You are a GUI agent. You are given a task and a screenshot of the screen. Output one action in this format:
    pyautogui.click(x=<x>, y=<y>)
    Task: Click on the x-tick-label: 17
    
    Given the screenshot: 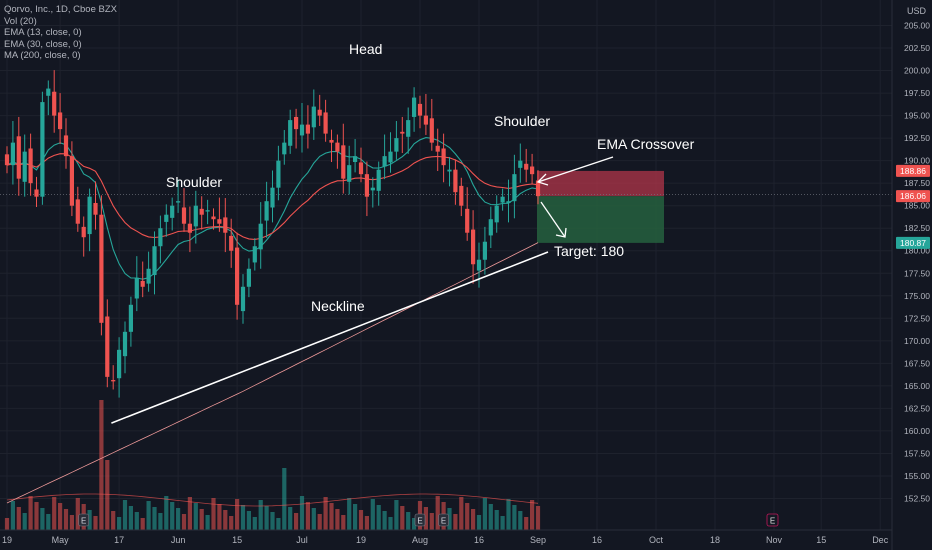 What is the action you would take?
    pyautogui.click(x=119, y=540)
    